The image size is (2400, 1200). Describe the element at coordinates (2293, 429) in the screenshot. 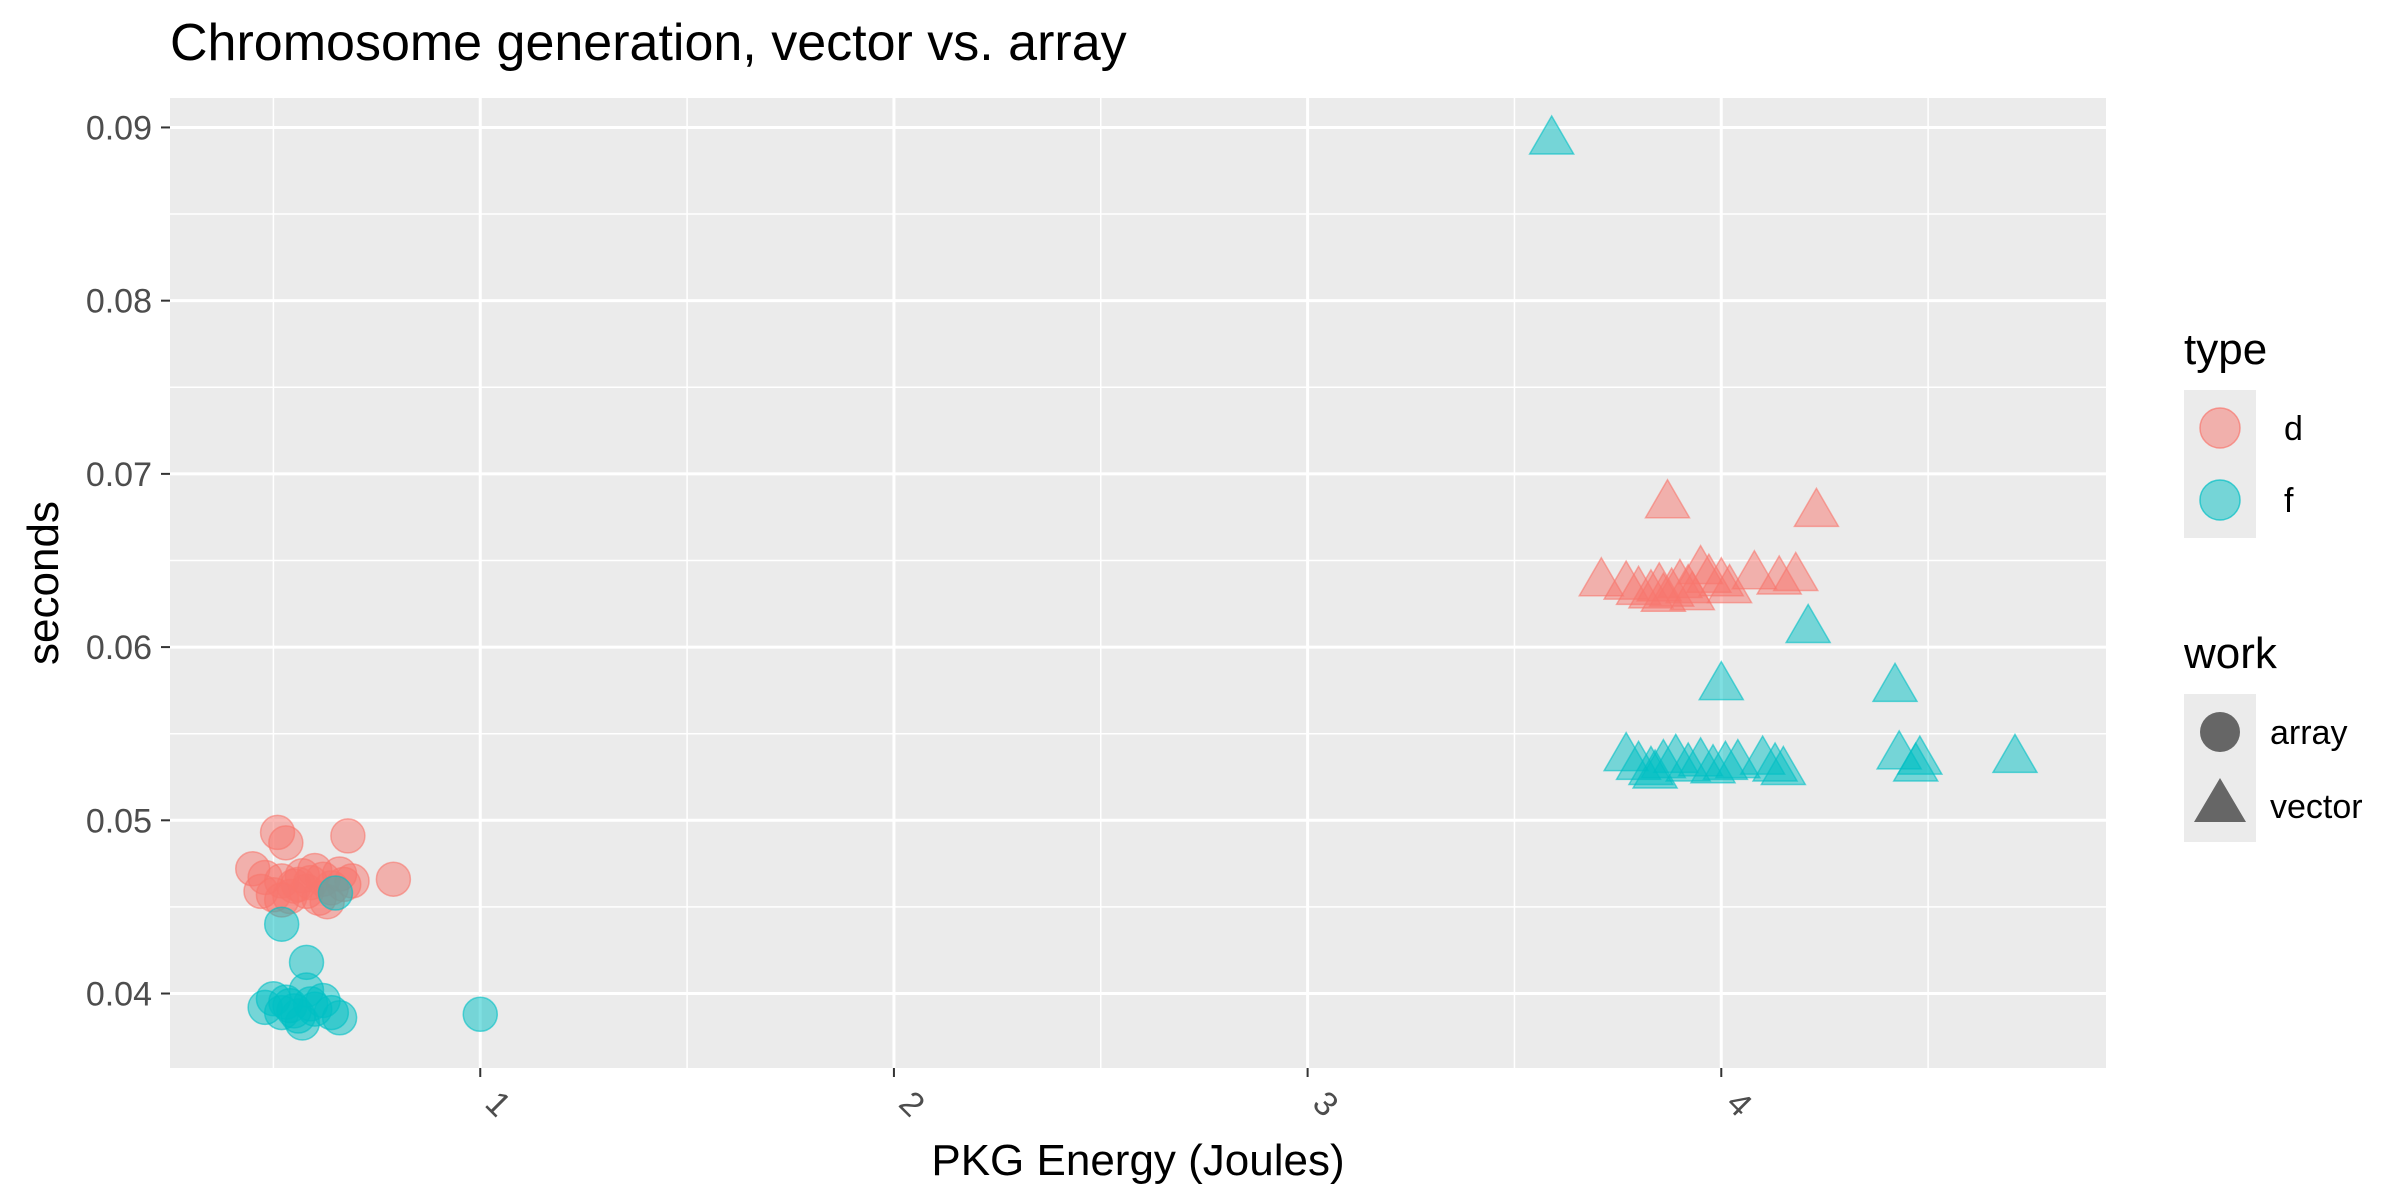

I see `legend-d-label: d` at that location.